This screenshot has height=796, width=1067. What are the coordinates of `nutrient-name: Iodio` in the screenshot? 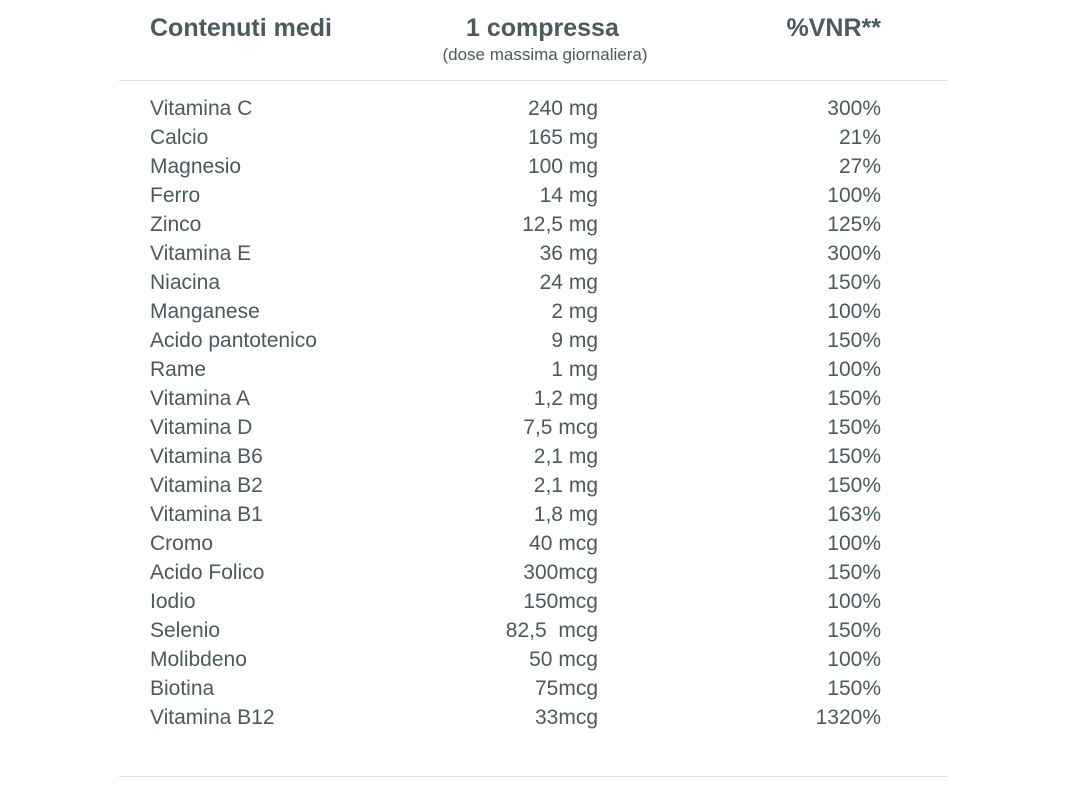 It's located at (173, 601).